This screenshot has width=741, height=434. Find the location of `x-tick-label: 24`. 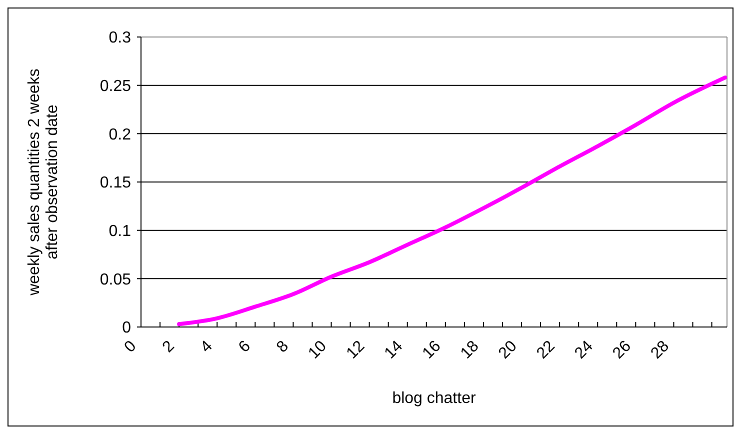

x-tick-label: 24 is located at coordinates (584, 350).